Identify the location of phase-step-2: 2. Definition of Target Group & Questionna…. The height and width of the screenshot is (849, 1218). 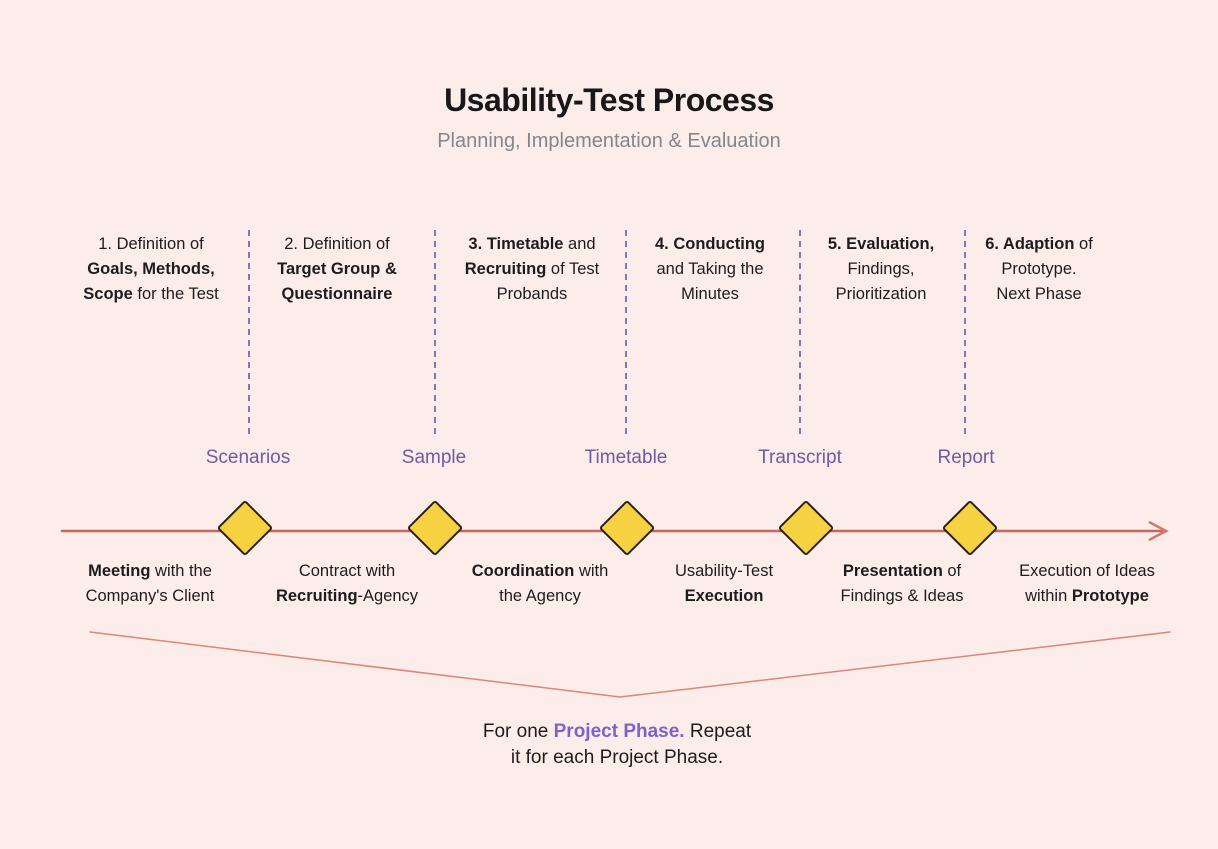
(337, 269).